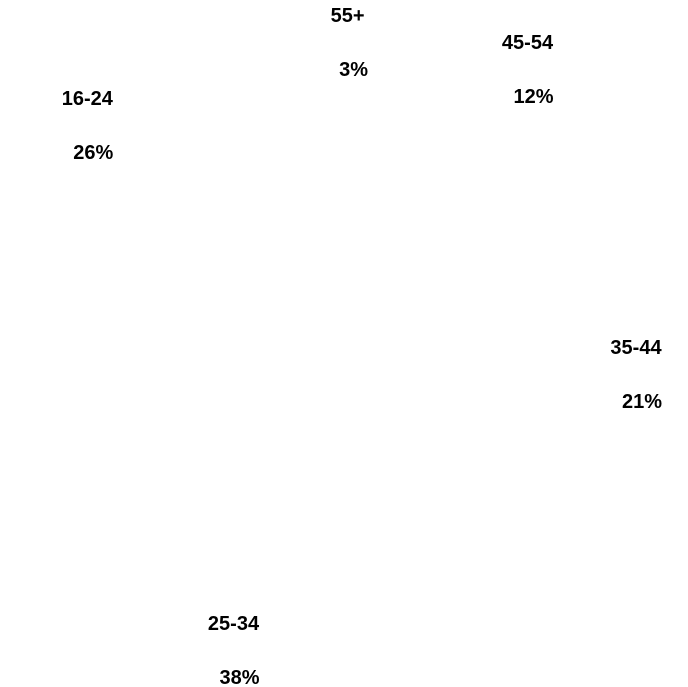 This screenshot has width=688, height=687. I want to click on slice-label-group: 55+ 3%, so click(350, 43).